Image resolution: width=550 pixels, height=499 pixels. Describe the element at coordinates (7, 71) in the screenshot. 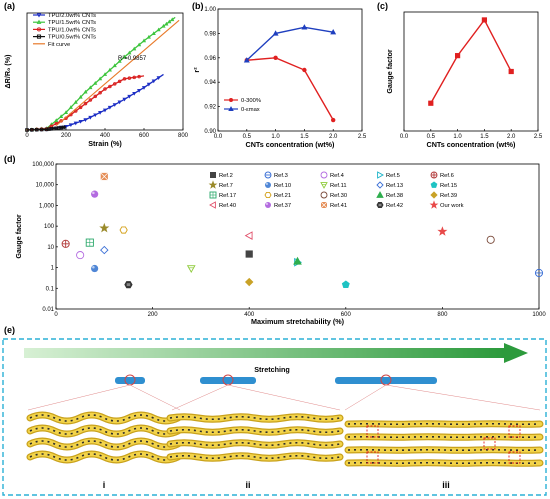

I see `panel-a-ylabel: ΔR/R₀ (%)` at that location.